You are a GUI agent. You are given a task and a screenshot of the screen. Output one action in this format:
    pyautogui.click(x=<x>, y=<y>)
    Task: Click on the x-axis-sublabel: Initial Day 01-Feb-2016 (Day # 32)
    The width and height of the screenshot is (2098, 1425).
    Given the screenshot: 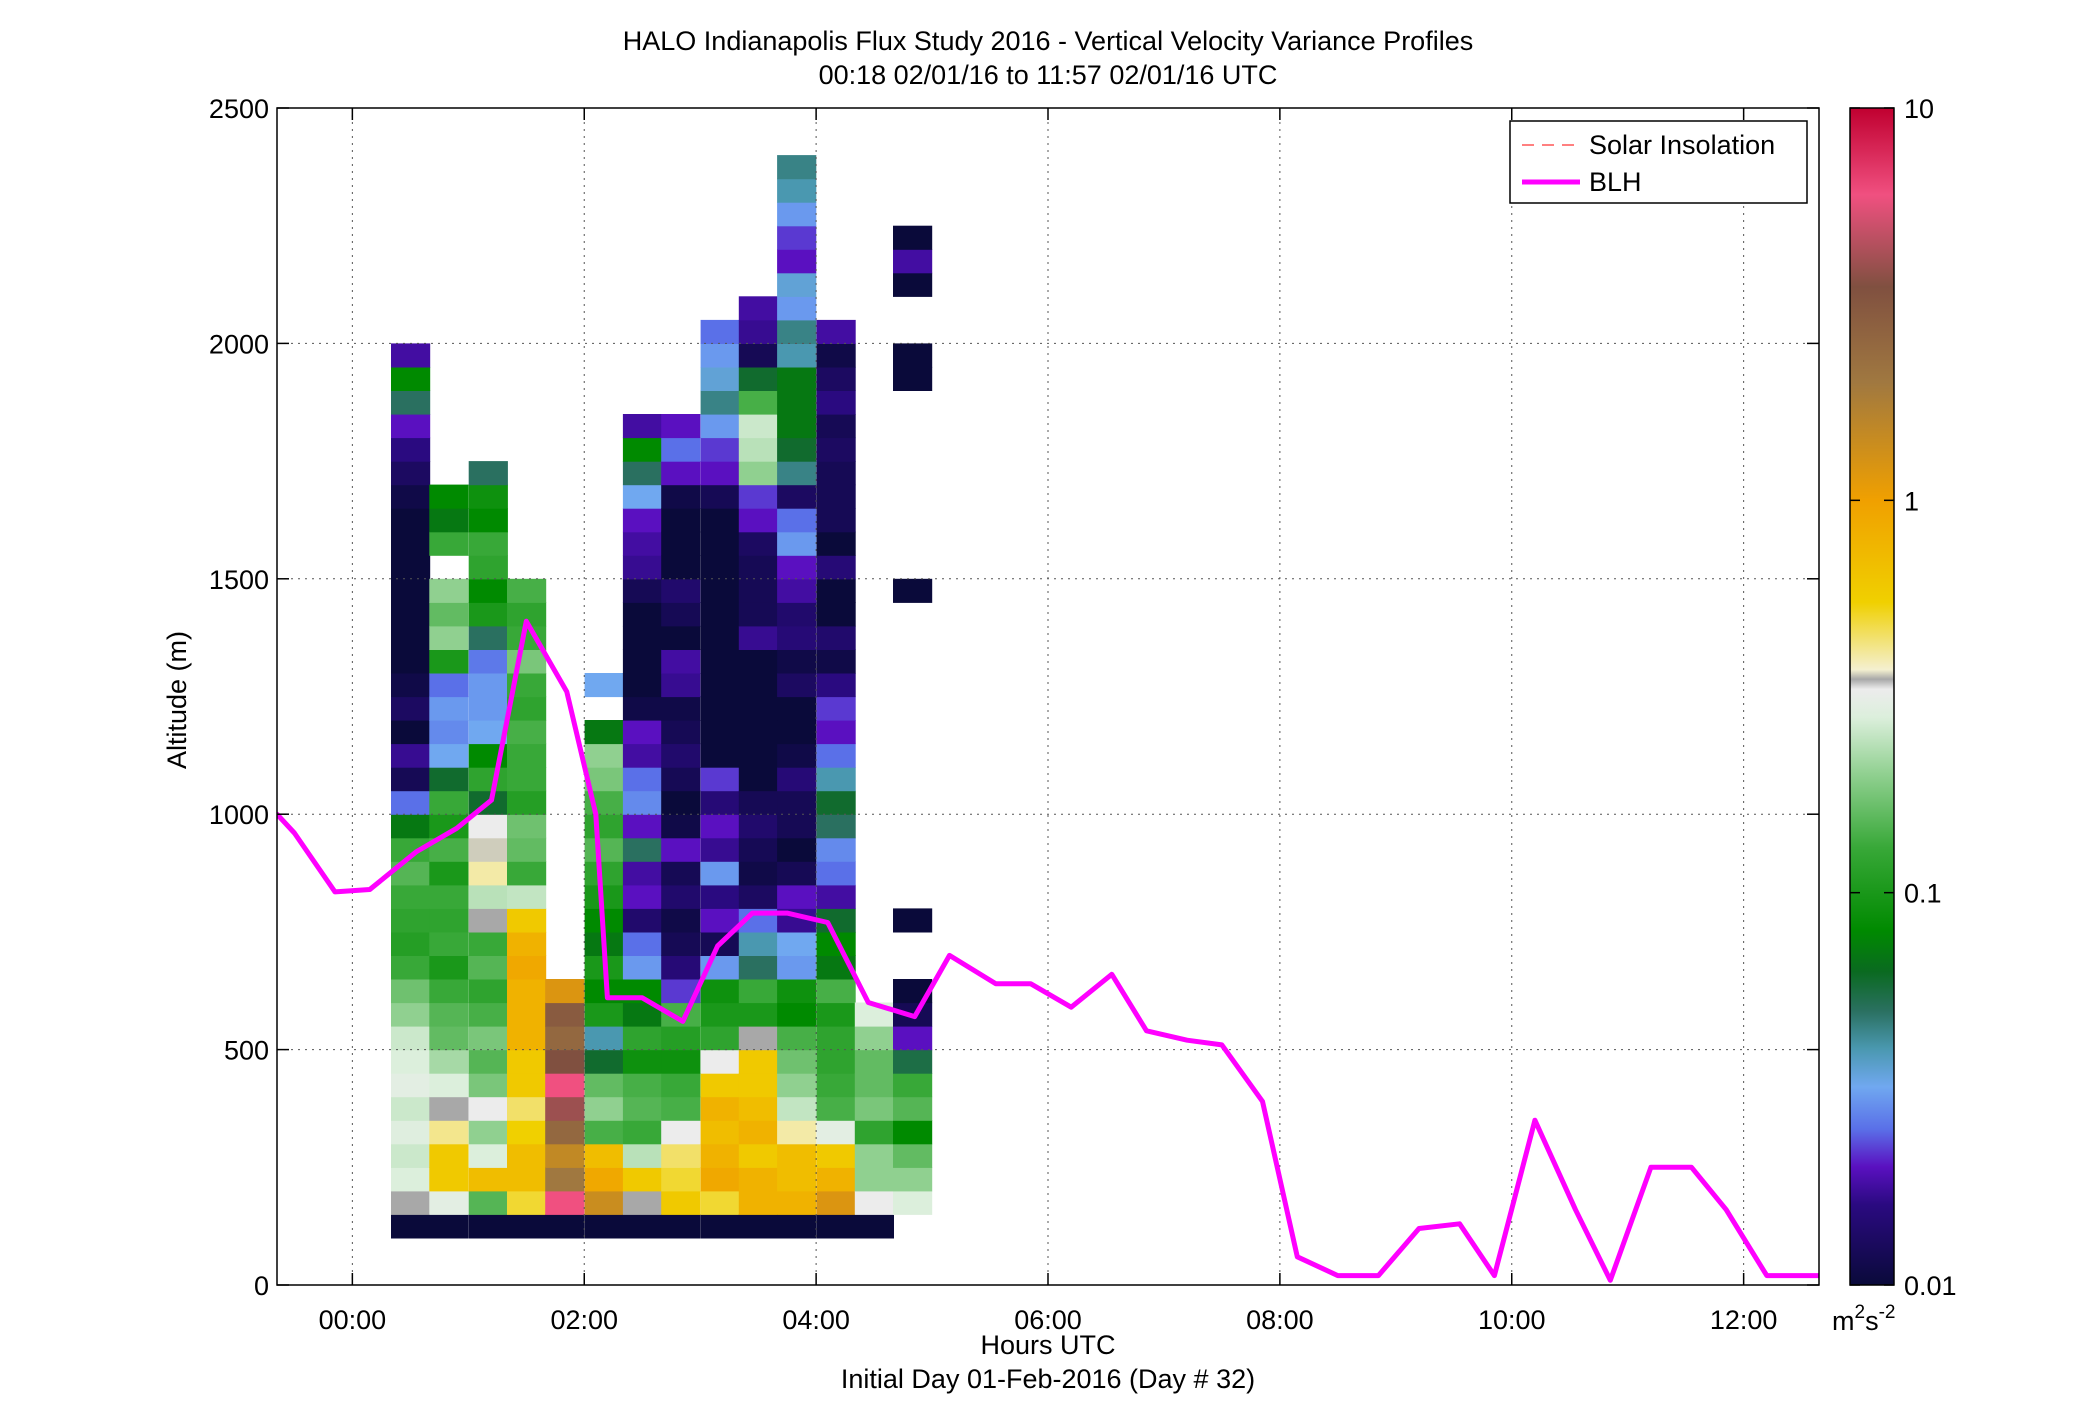 What is the action you would take?
    pyautogui.click(x=1048, y=1379)
    